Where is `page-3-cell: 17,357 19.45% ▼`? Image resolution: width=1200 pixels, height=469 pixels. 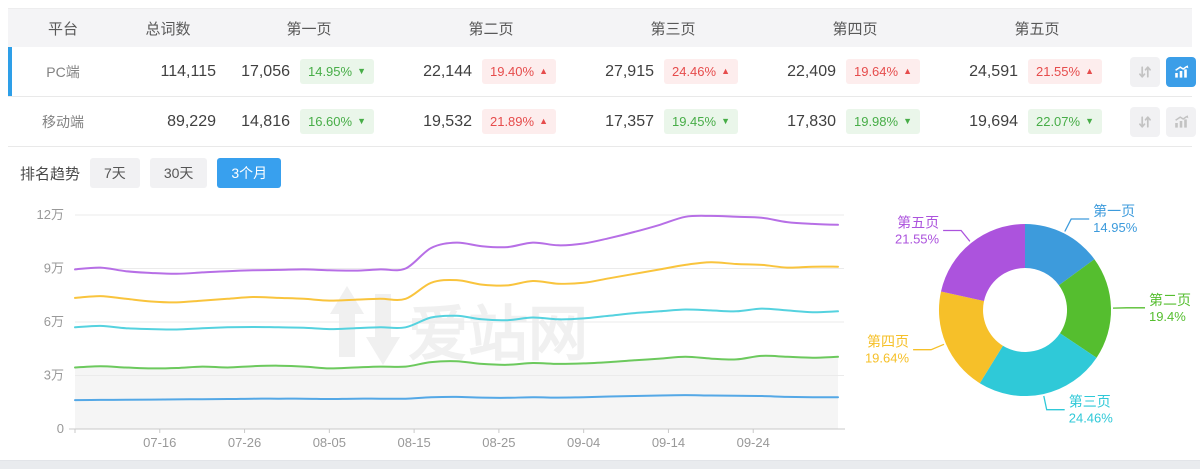 page-3-cell: 17,357 19.45% ▼ is located at coordinates (673, 121).